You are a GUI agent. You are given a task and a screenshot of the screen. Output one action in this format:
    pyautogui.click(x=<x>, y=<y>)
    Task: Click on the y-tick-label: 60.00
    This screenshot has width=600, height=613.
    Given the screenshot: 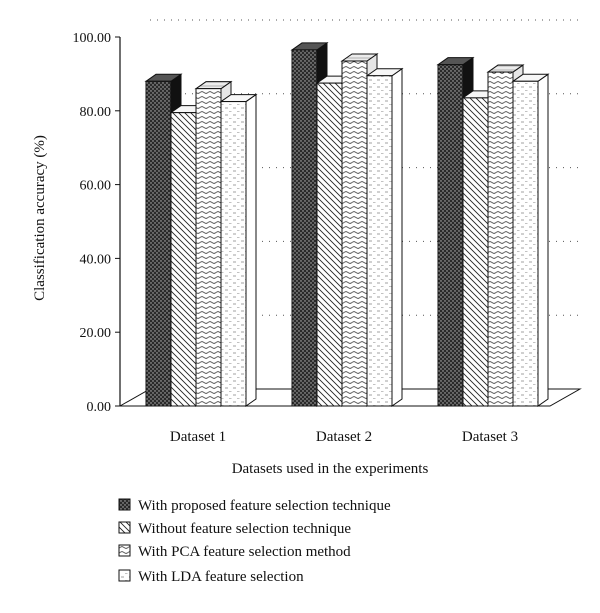 What is the action you would take?
    pyautogui.click(x=96, y=186)
    